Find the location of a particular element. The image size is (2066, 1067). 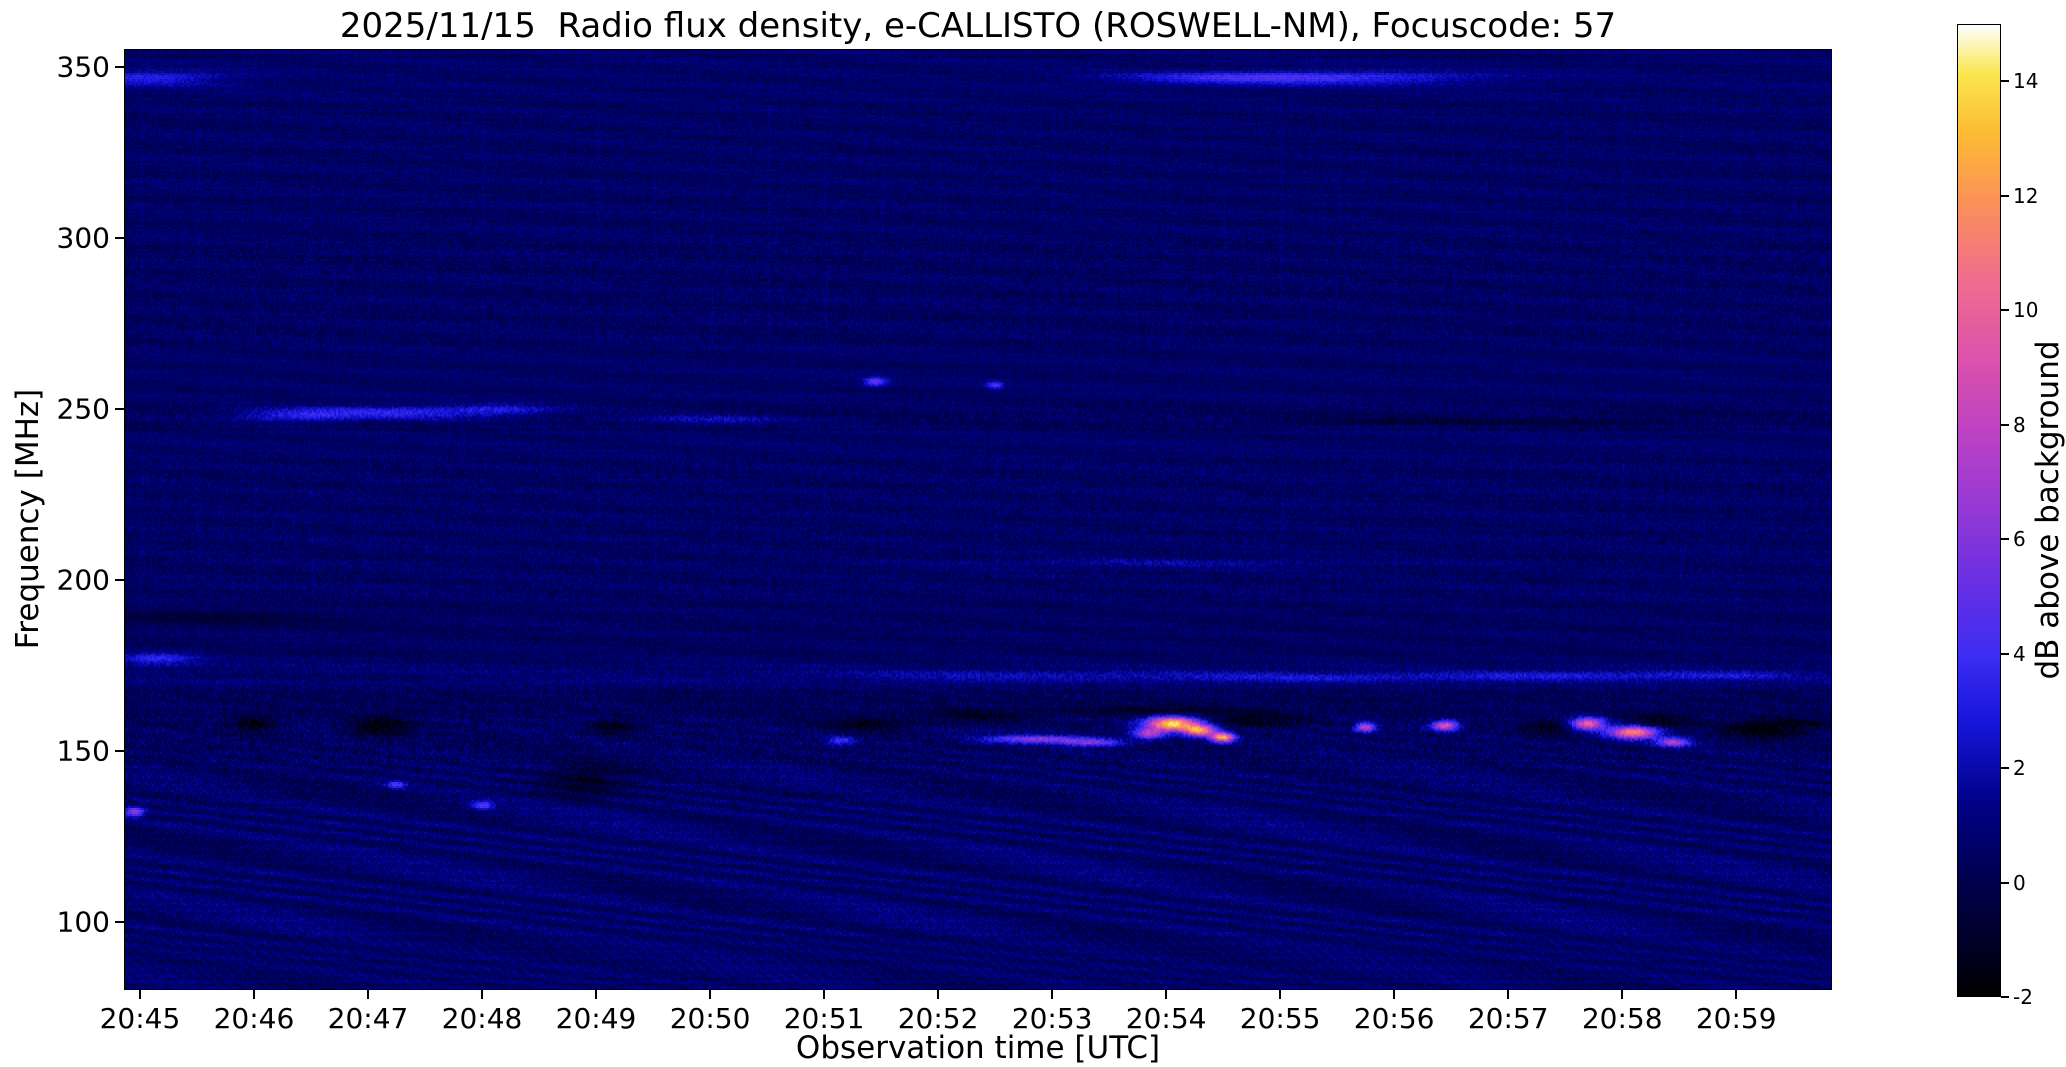

colorbar-tick-label: 4 is located at coordinates (2019, 653).